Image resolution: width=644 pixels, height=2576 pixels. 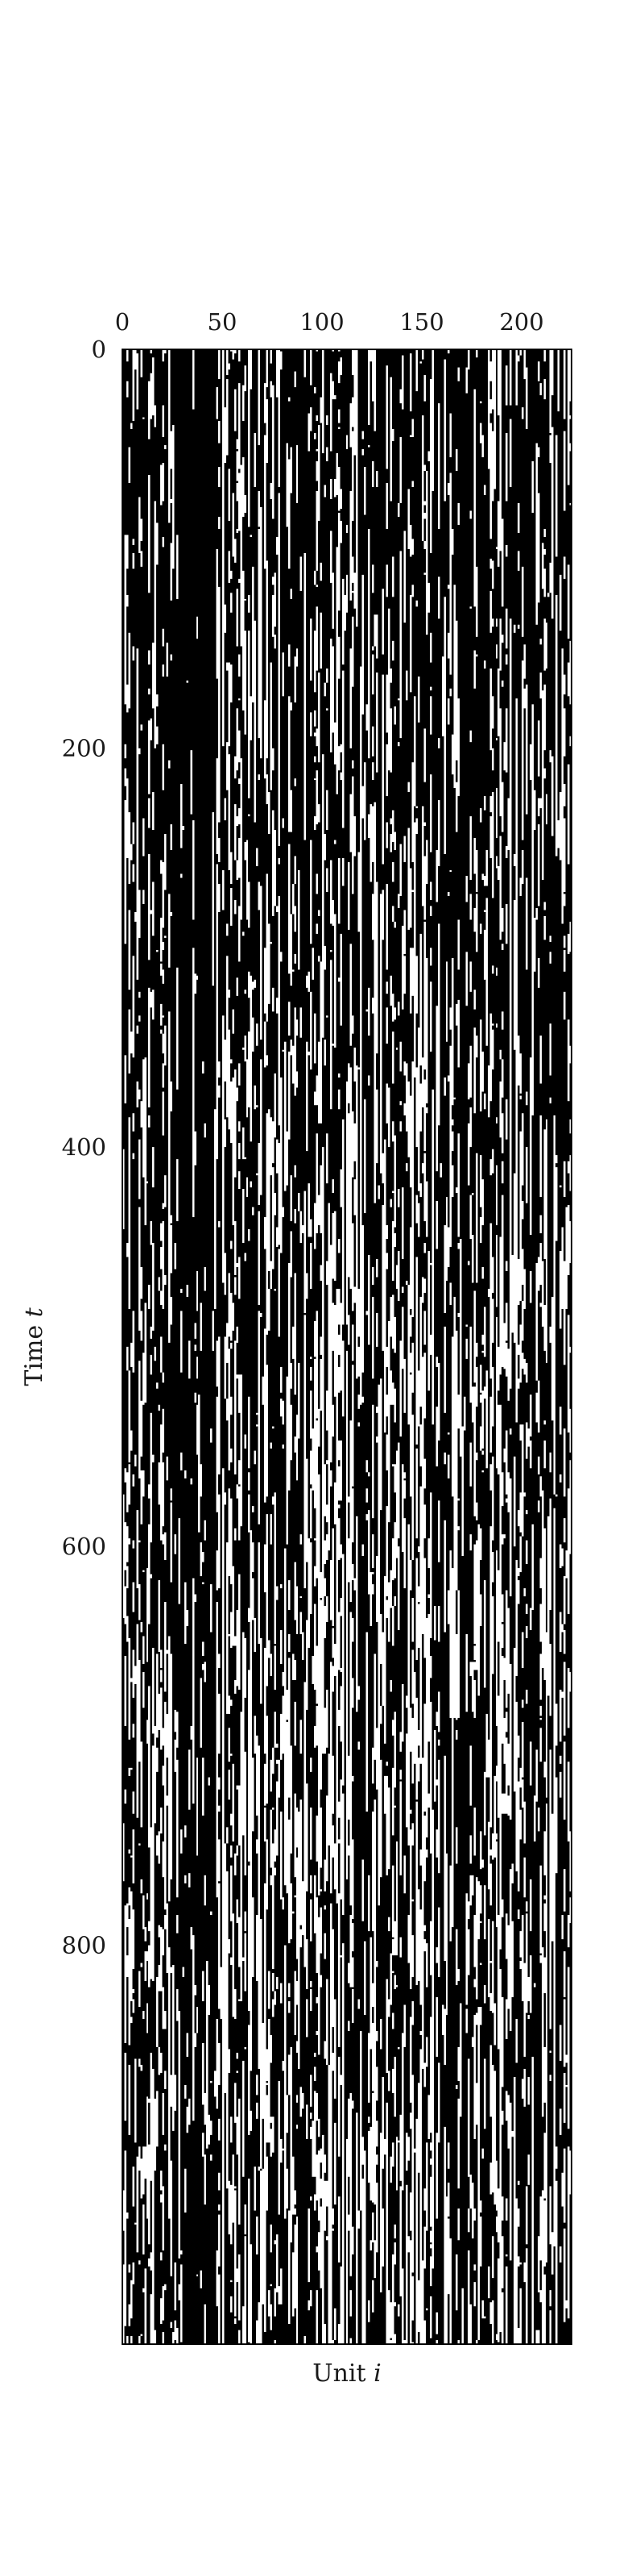 I want to click on y-tick-label: 400, so click(x=84, y=1147).